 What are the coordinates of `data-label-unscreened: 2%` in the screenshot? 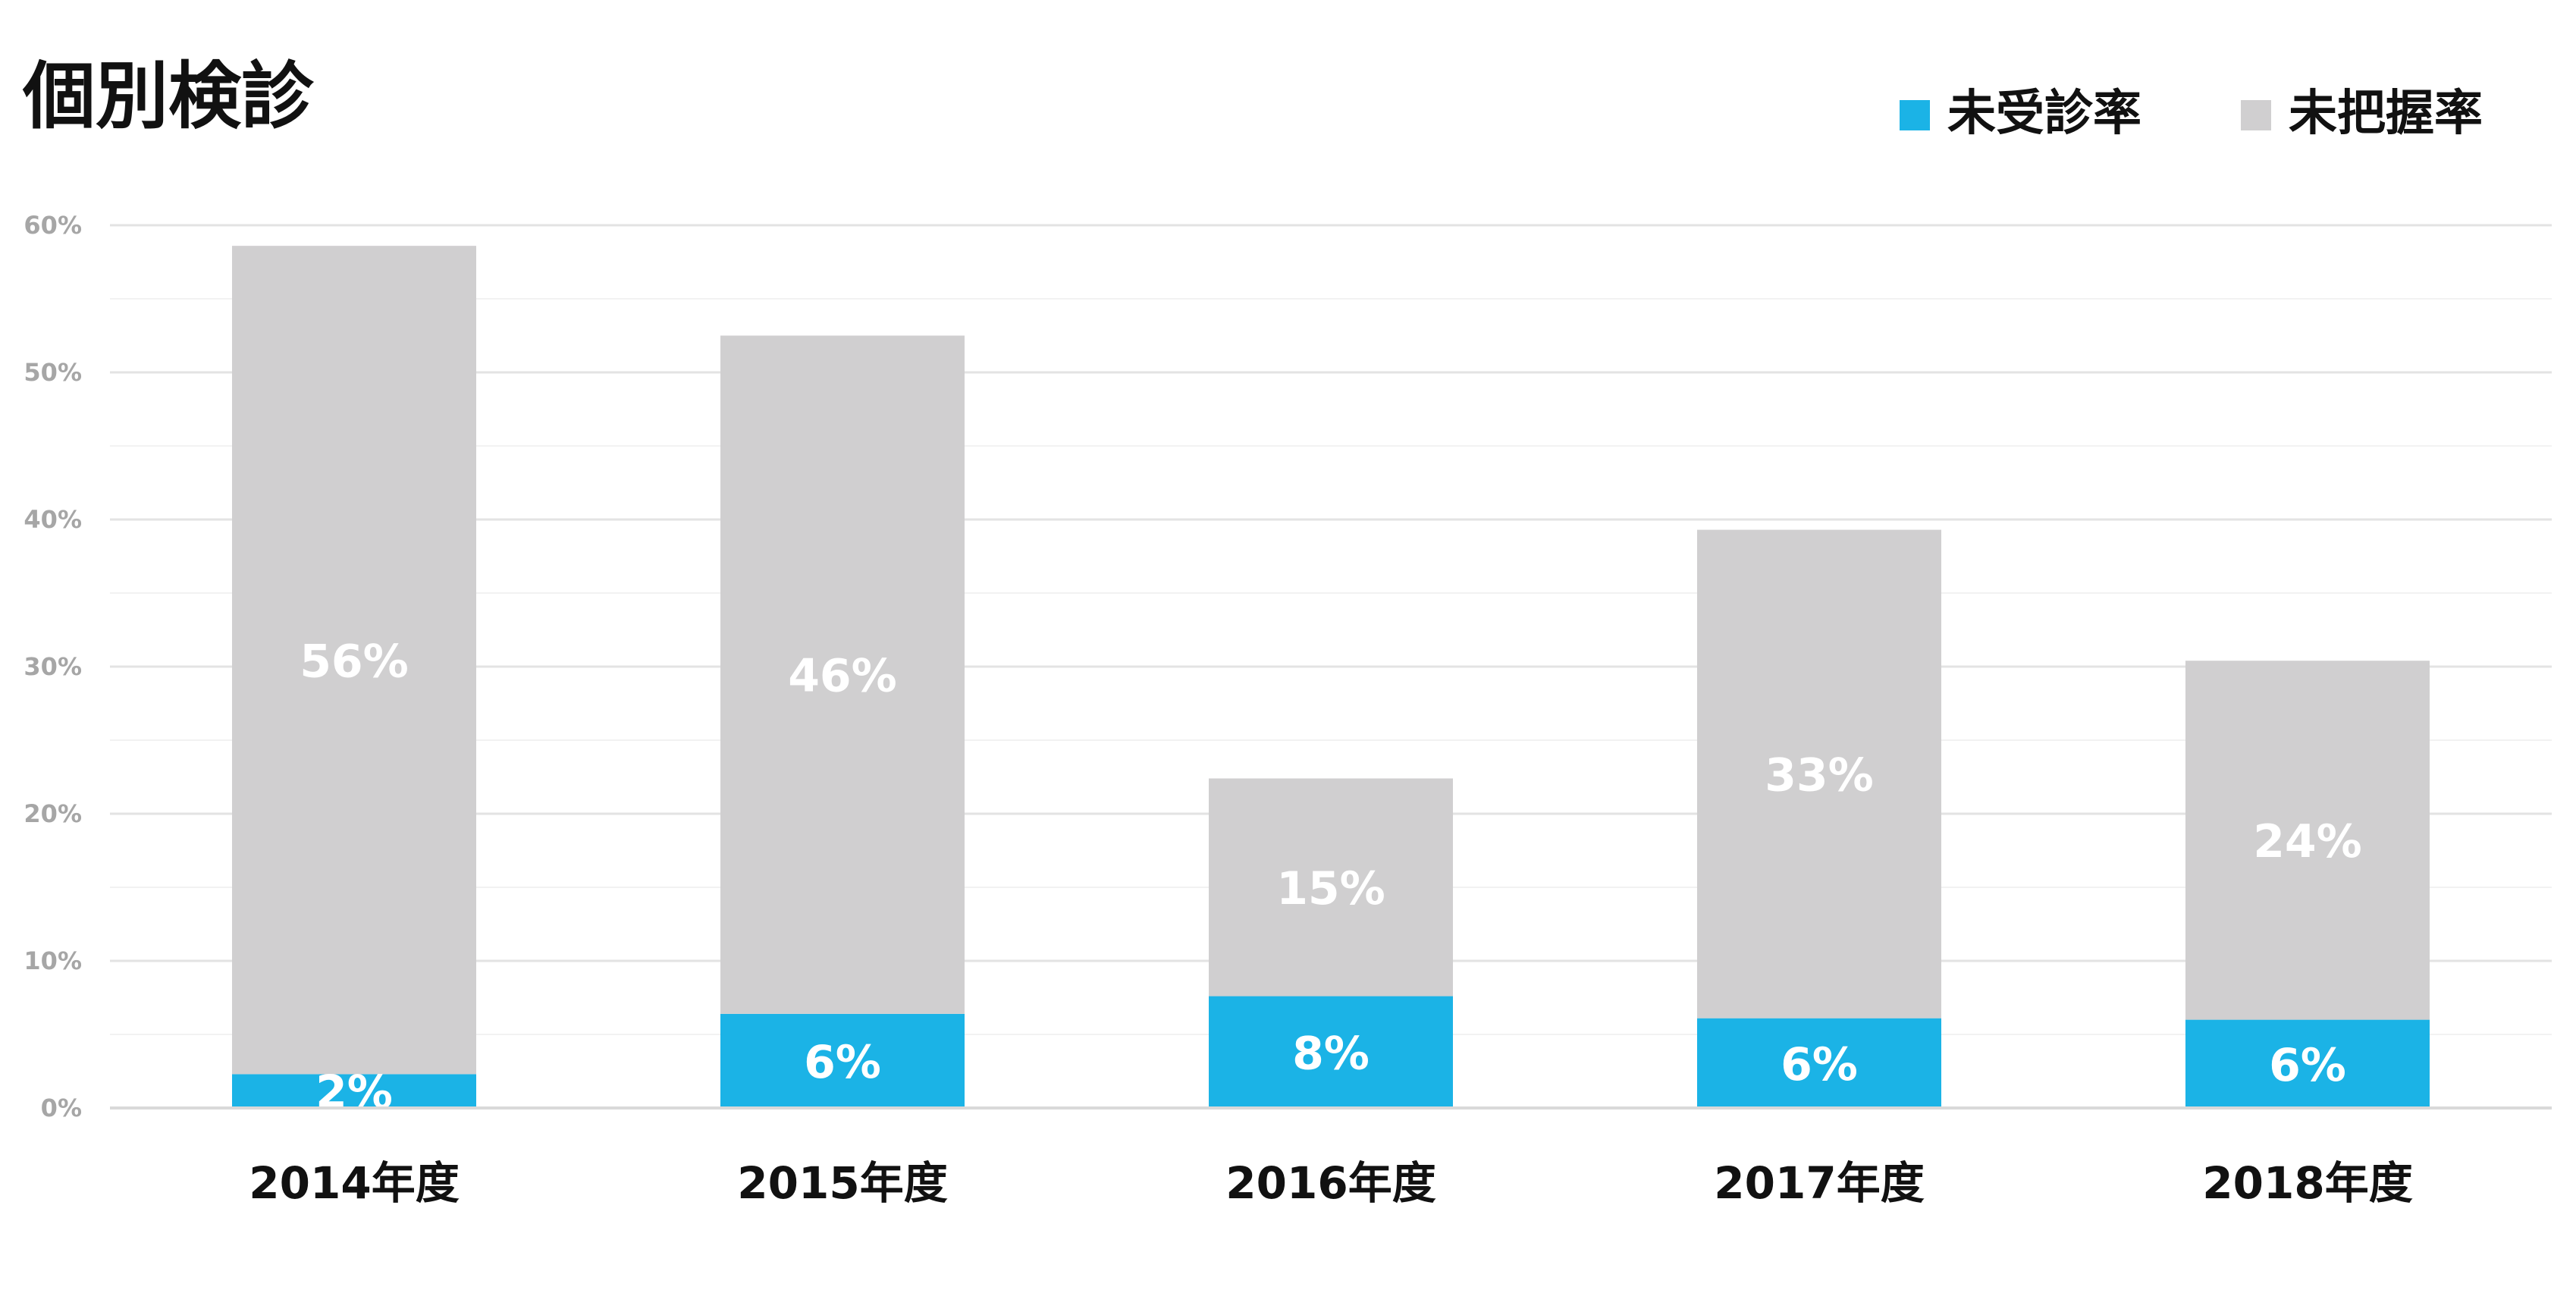 It's located at (354, 1092).